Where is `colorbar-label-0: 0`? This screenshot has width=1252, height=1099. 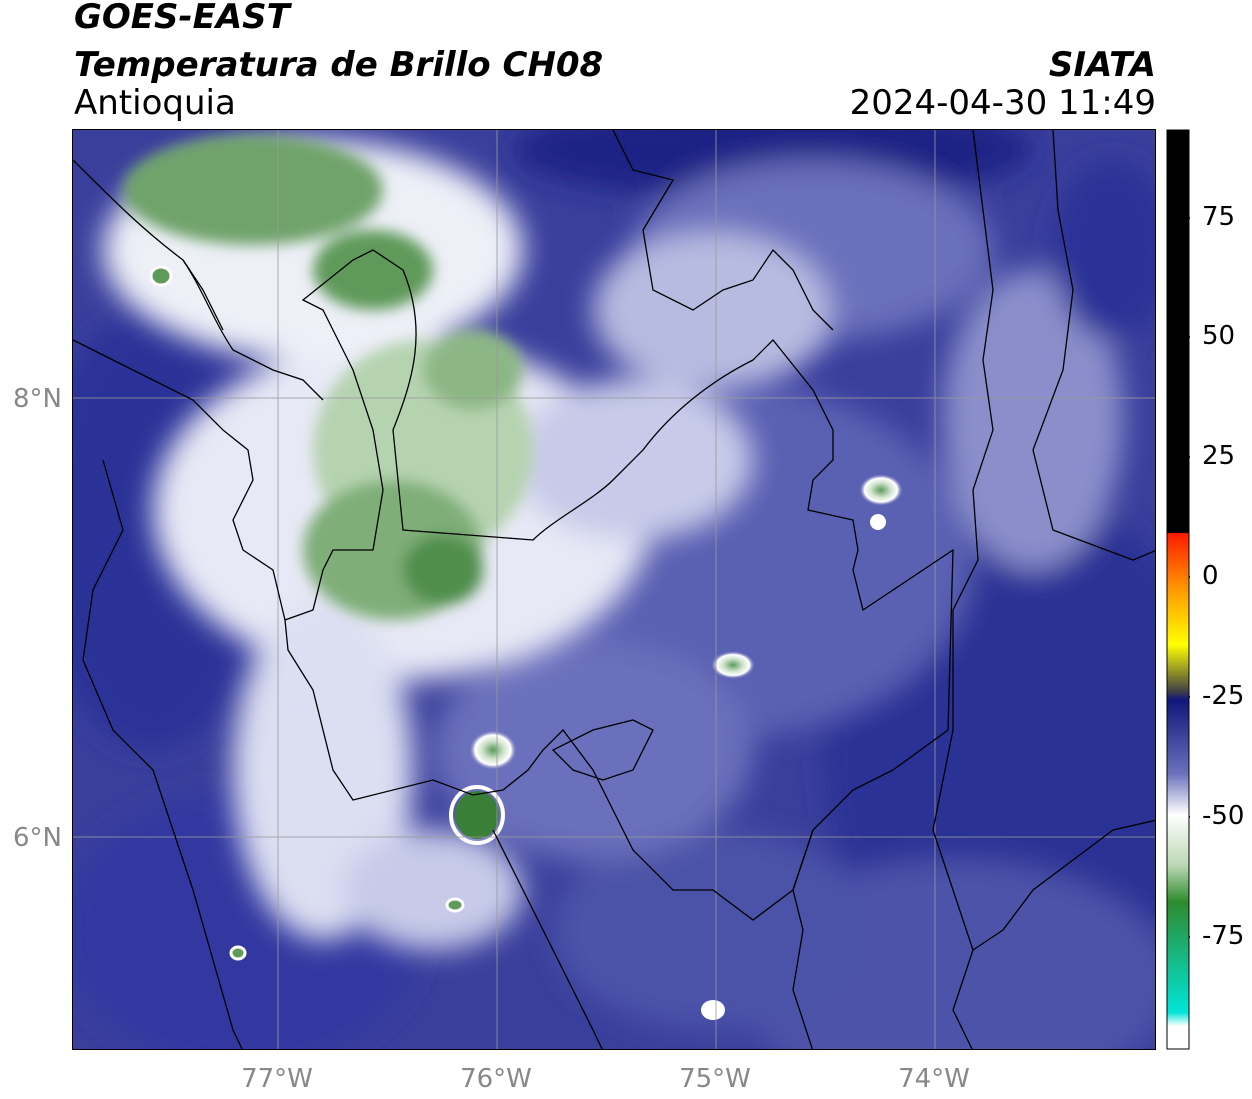
colorbar-label-0: 0 is located at coordinates (1210, 576).